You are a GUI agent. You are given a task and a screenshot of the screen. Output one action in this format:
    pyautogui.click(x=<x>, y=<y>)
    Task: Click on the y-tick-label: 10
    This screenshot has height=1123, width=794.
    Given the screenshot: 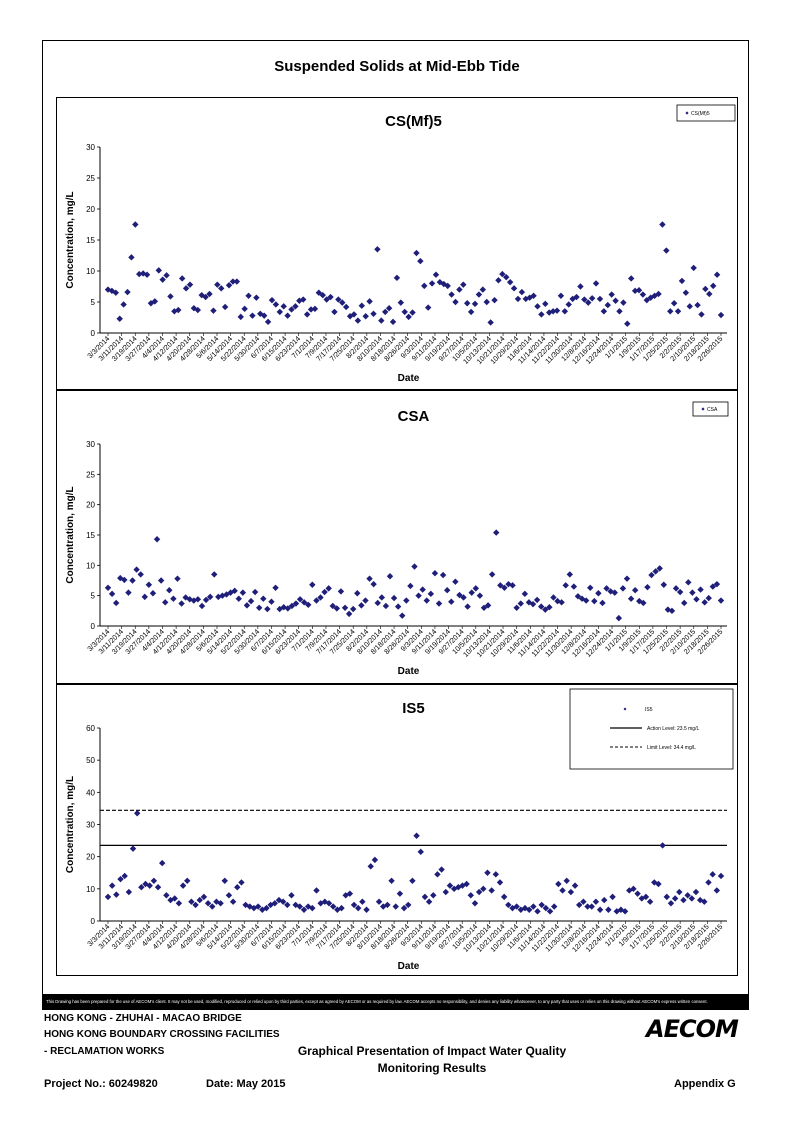 What is the action you would take?
    pyautogui.click(x=90, y=565)
    